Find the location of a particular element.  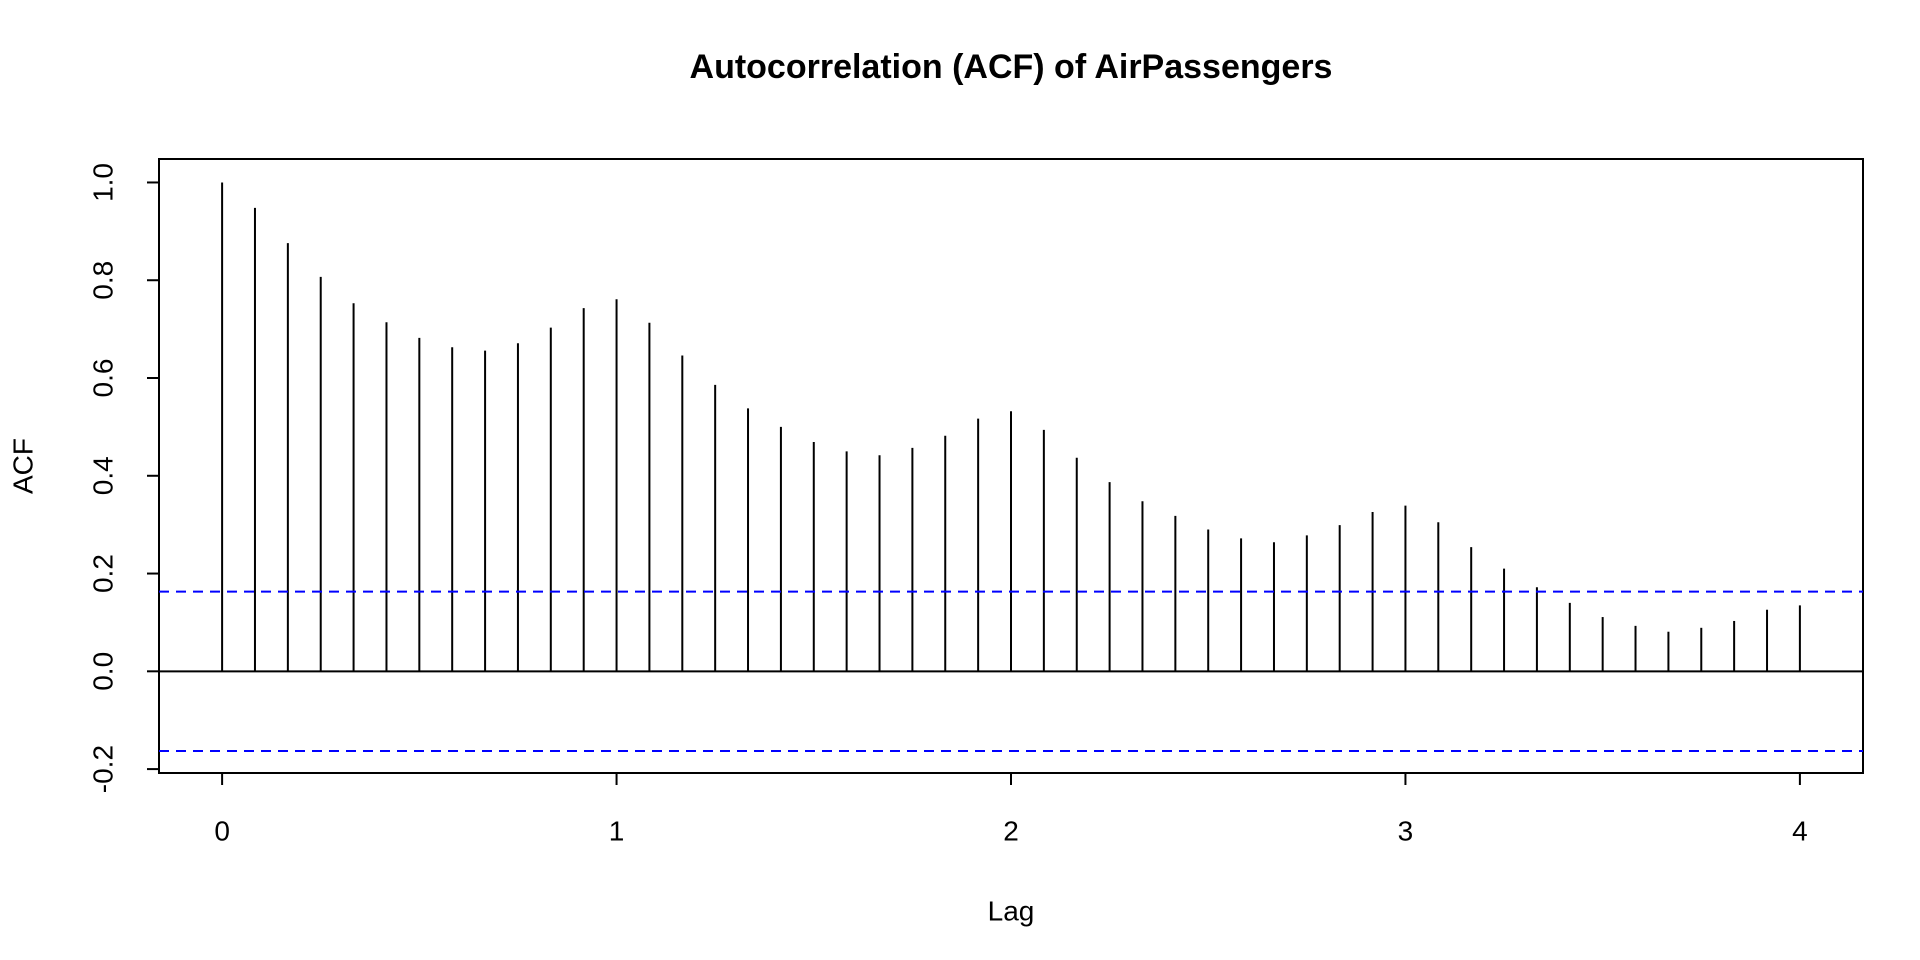

x-tick-label: 0 is located at coordinates (222, 830).